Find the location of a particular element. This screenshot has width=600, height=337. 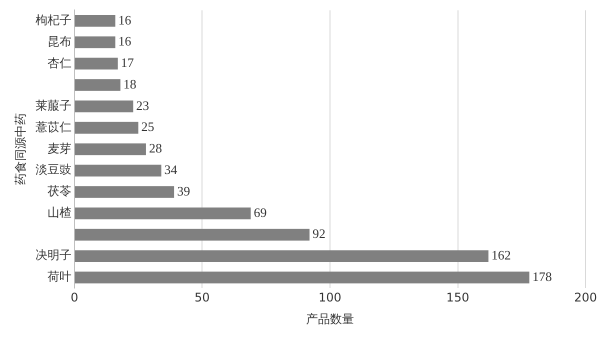

data-label: 17 is located at coordinates (127, 62).